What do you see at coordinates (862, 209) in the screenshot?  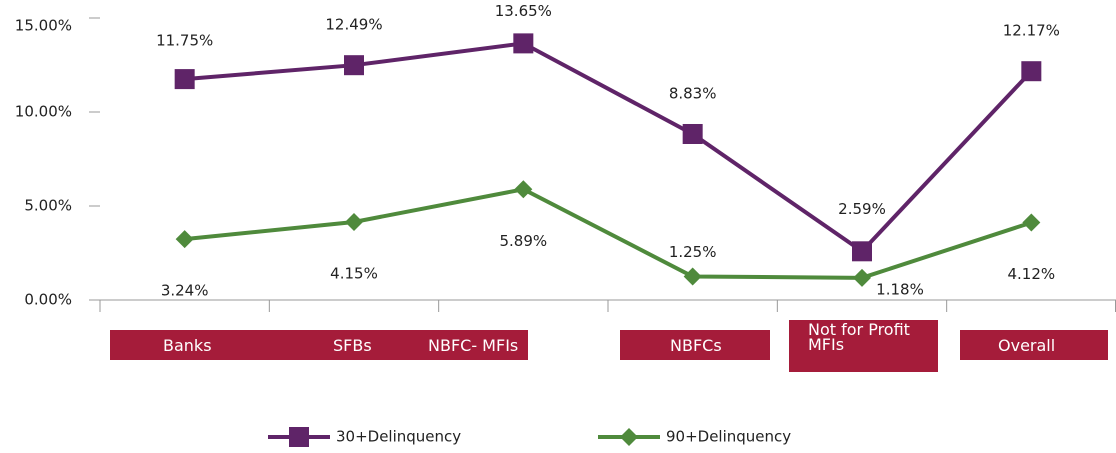 I see `data-label: 2.59%` at bounding box center [862, 209].